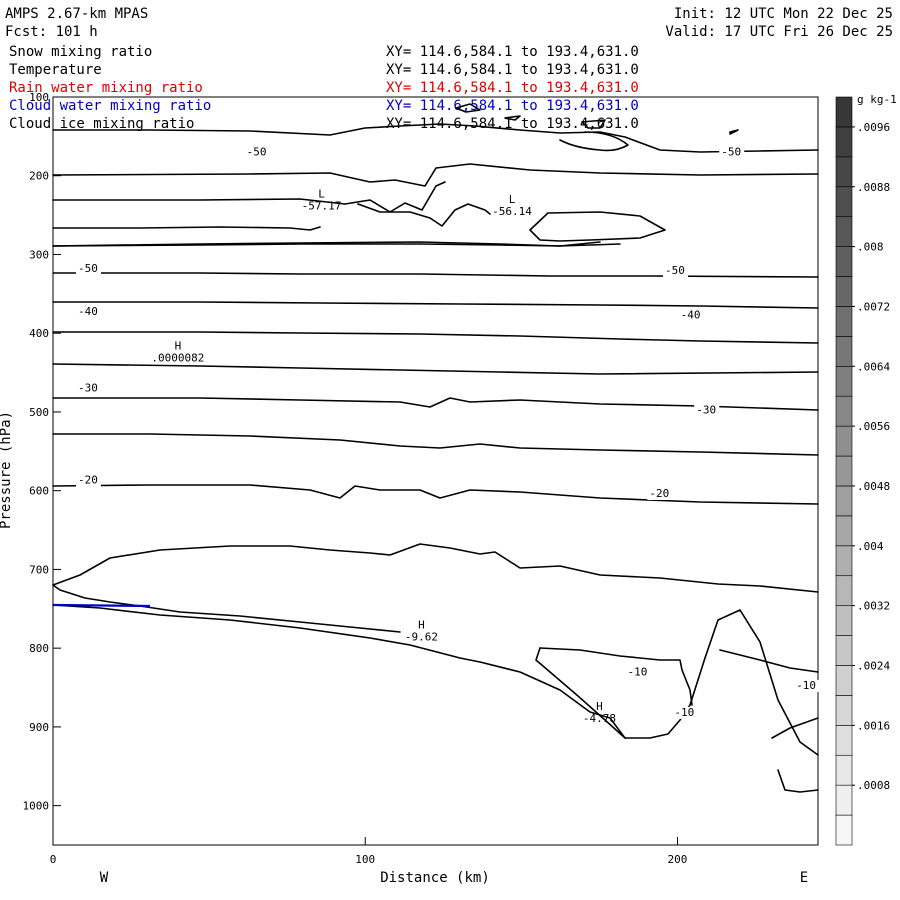 The height and width of the screenshot is (900, 900). Describe the element at coordinates (322, 206) in the screenshot. I see `extremum-value: -57.17` at that location.